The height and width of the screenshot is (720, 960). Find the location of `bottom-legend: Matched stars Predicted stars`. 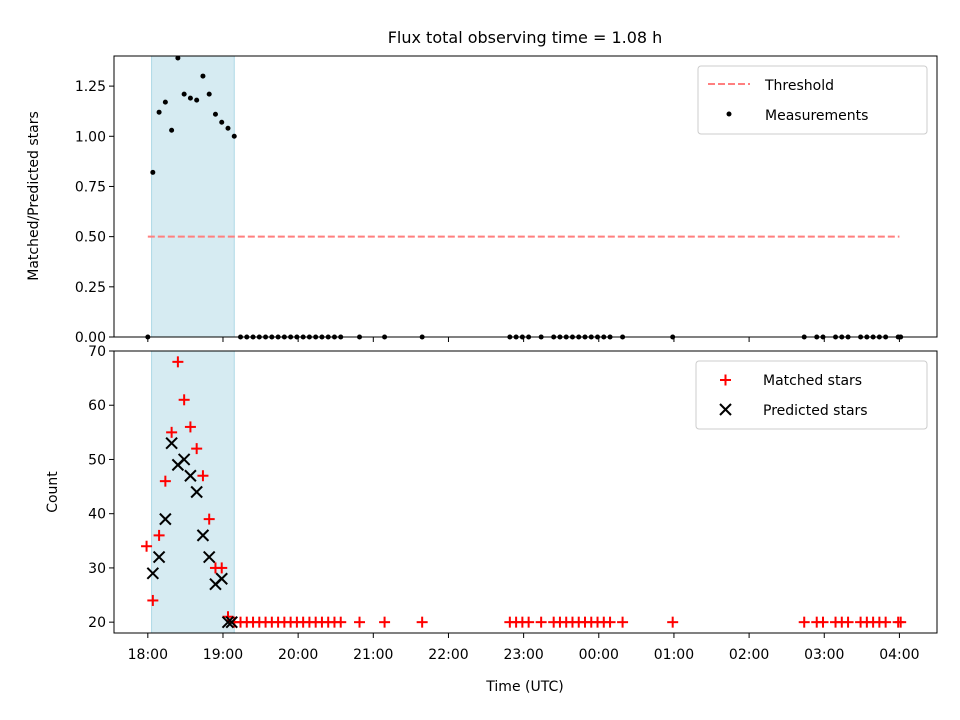

bottom-legend: Matched stars Predicted stars is located at coordinates (811, 395).